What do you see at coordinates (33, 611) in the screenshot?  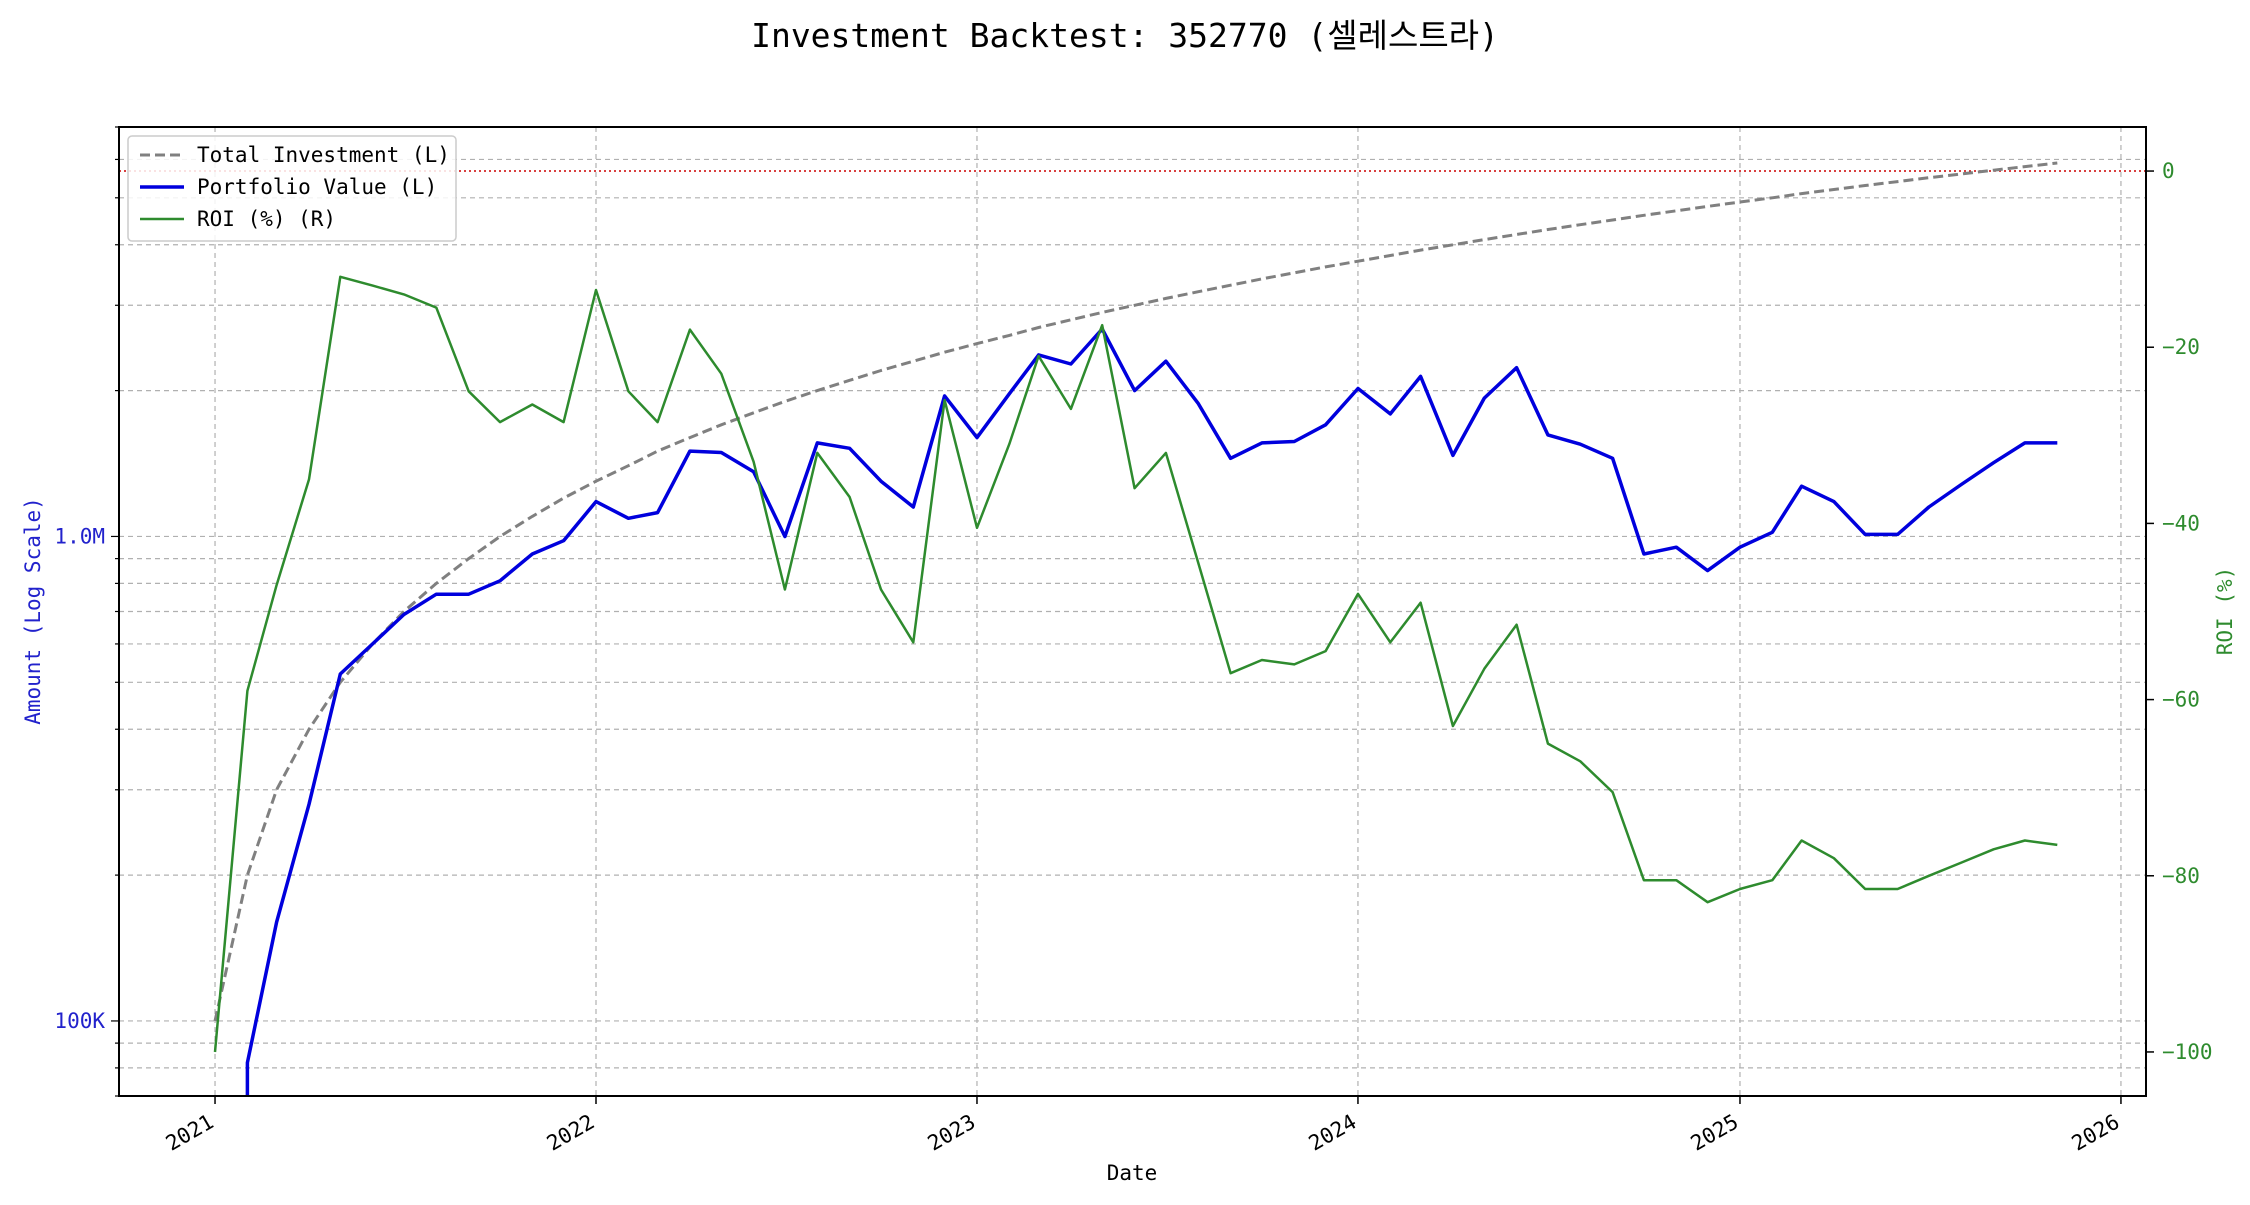 I see `left-axis-label: Amount (Log Scale)` at bounding box center [33, 611].